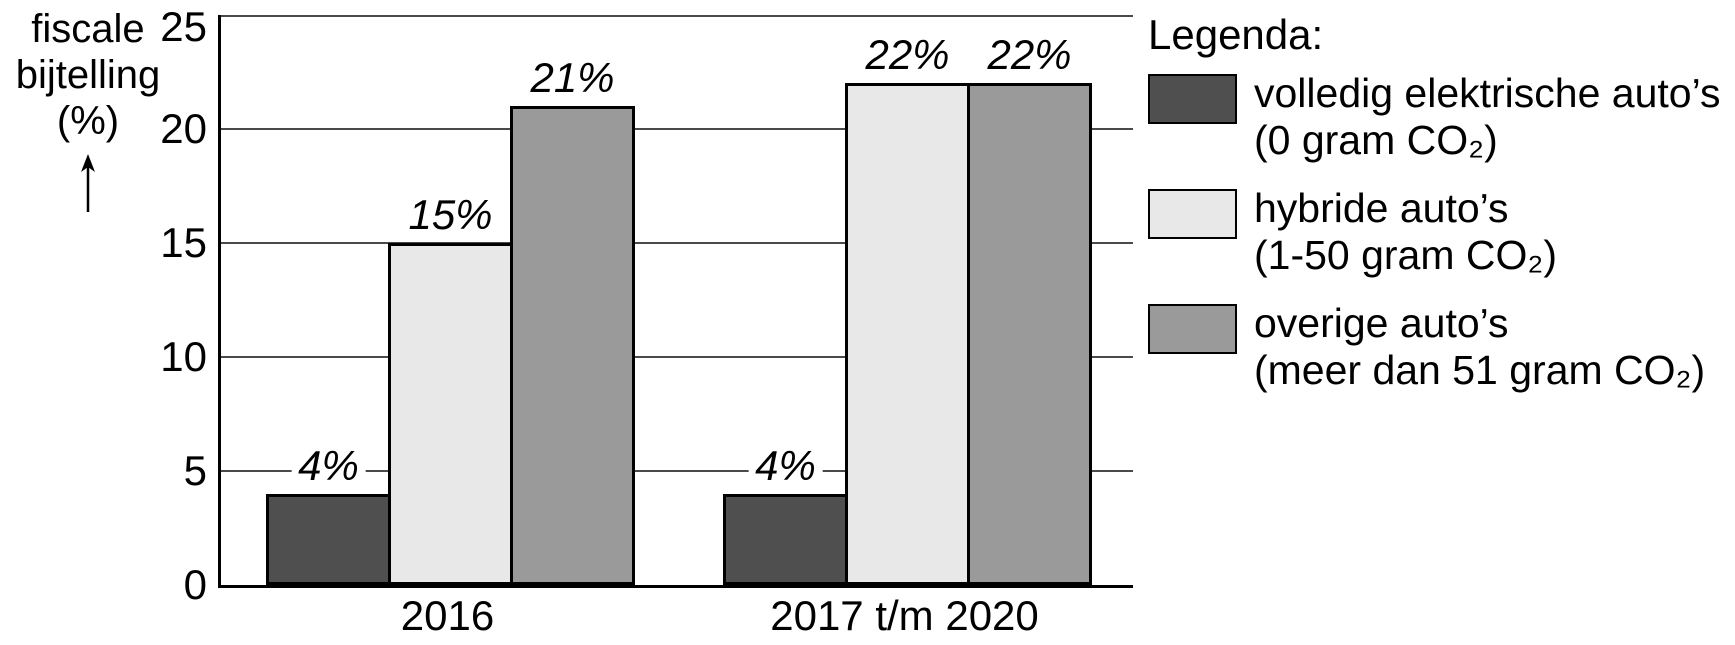 Image resolution: width=1735 pixels, height=645 pixels. I want to click on bar-2016-volledig-elektrische-auto-s, so click(328, 539).